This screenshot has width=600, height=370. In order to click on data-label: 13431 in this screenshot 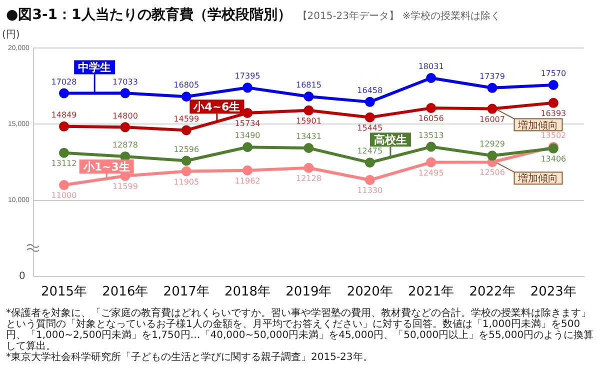, I will do `click(309, 137)`.